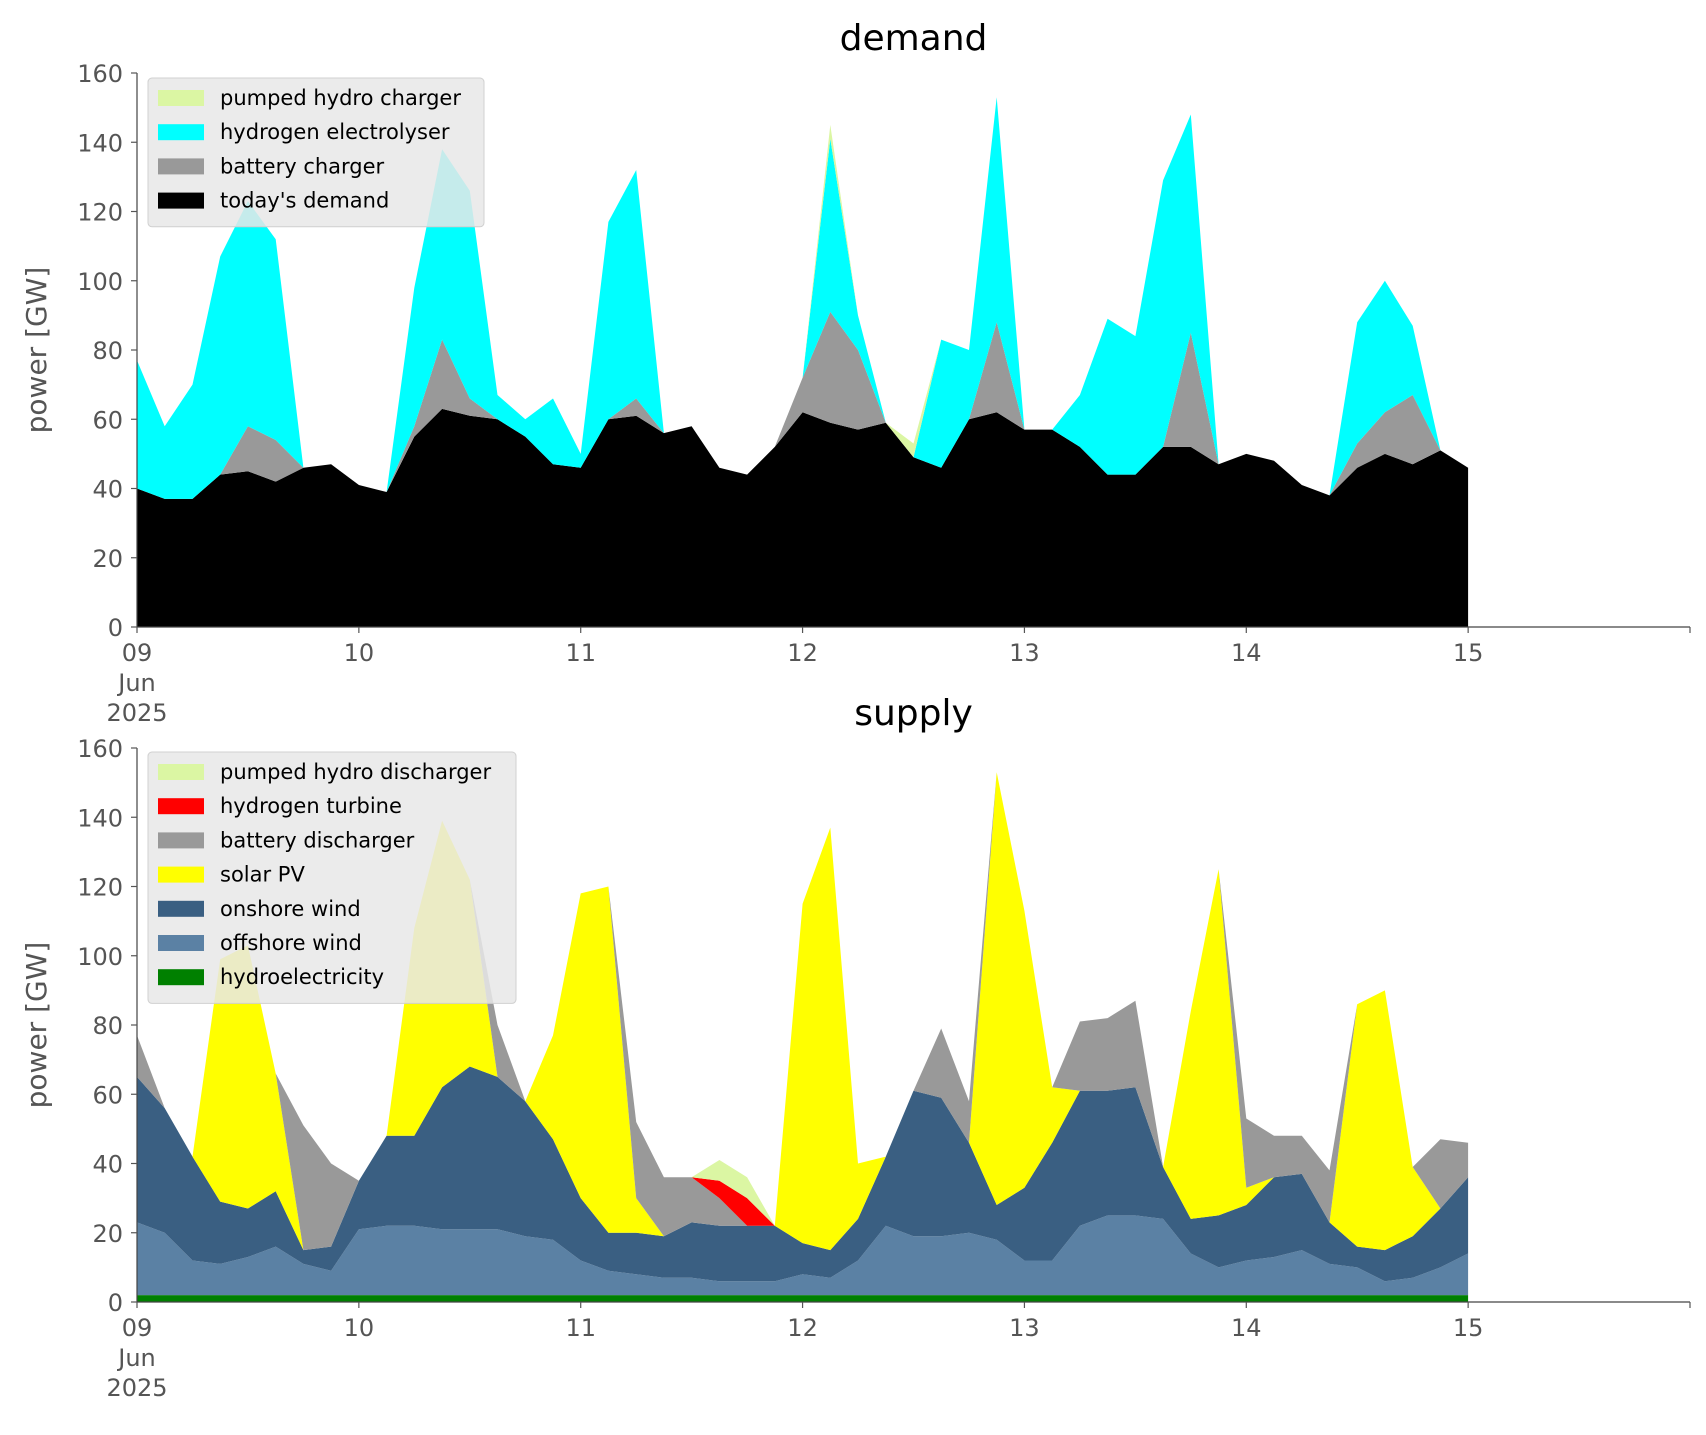 The image size is (1706, 1435). I want to click on legend-label: offshore wind, so click(291, 943).